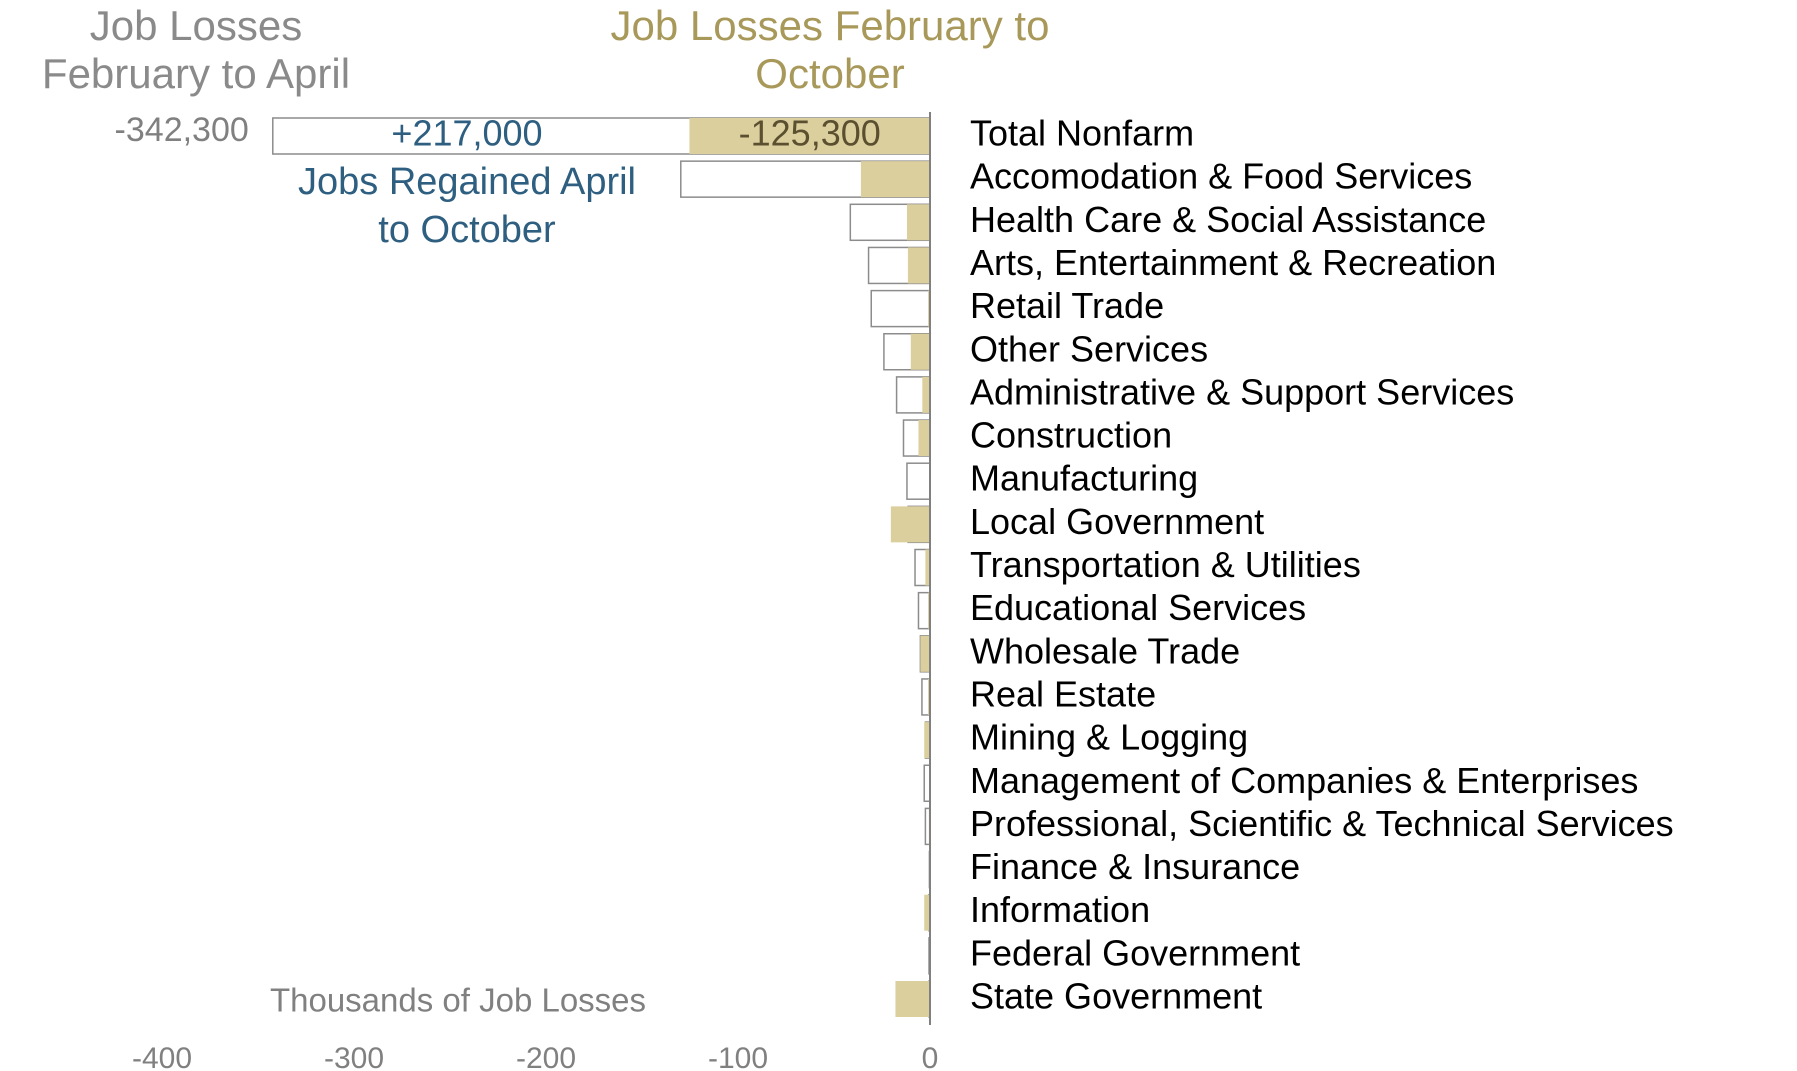  I want to click on x-tick-label: -300, so click(354, 1056).